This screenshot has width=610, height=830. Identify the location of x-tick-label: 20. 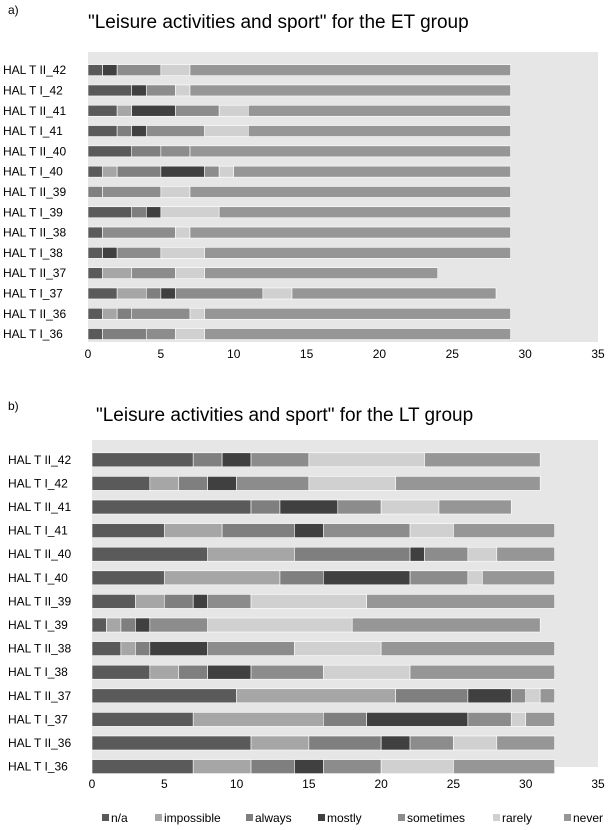
(380, 354).